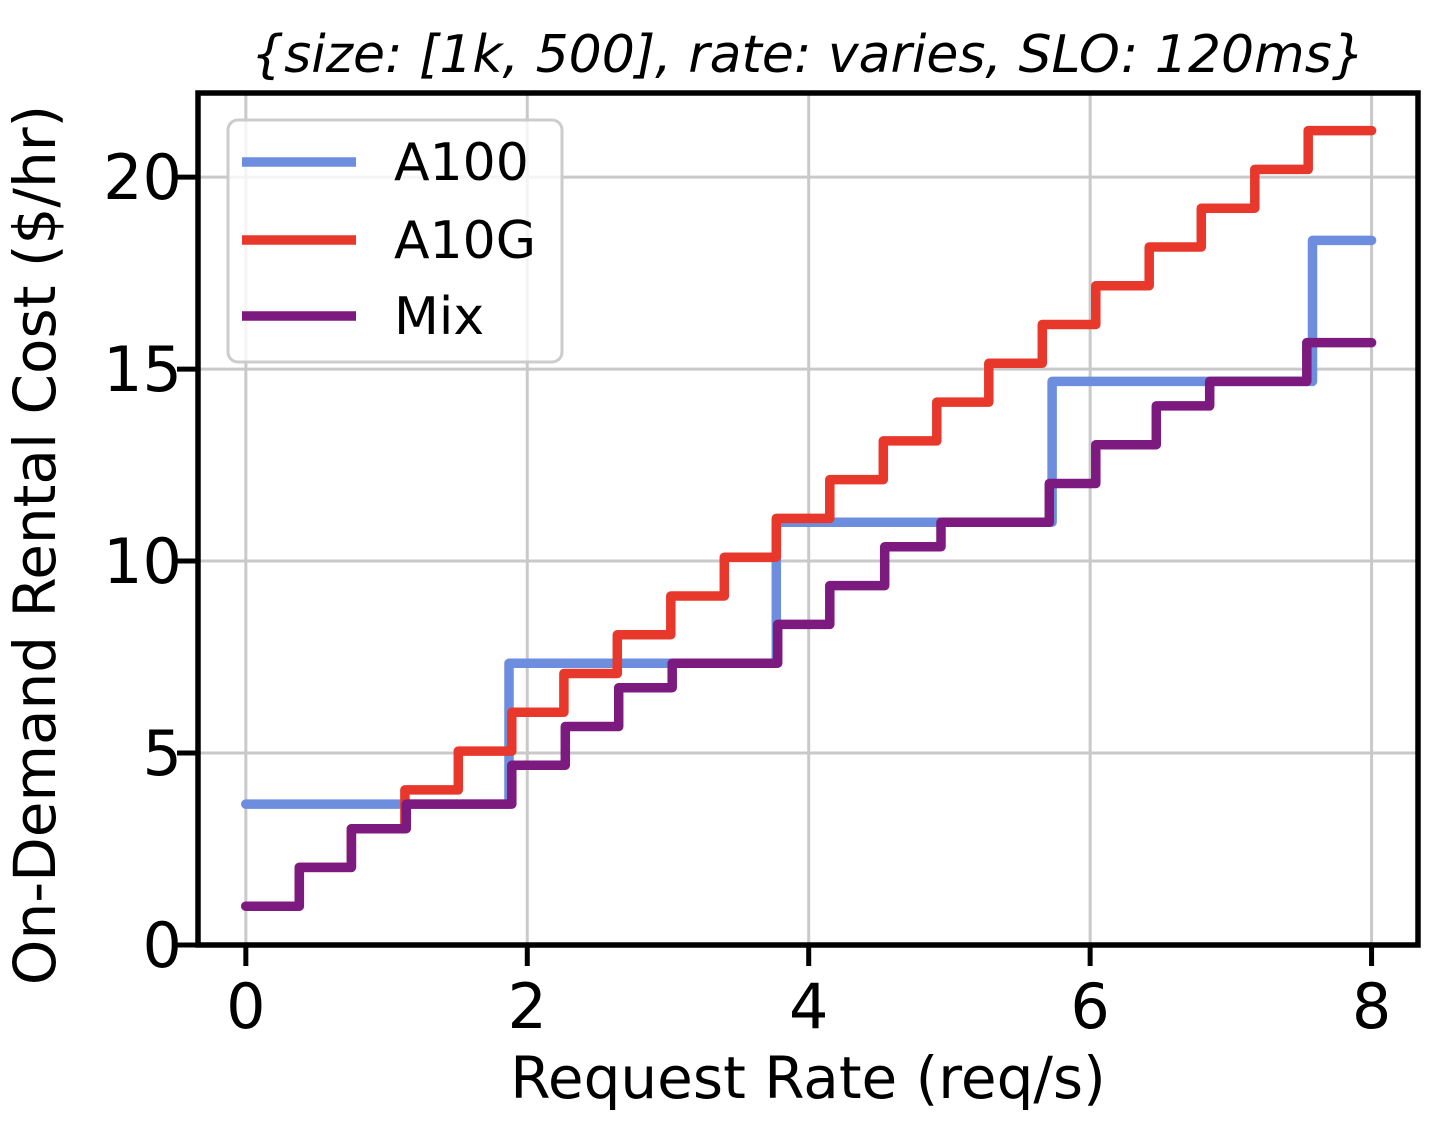 The height and width of the screenshot is (1128, 1432). What do you see at coordinates (142, 369) in the screenshot?
I see `y-tick-label-15: 15` at bounding box center [142, 369].